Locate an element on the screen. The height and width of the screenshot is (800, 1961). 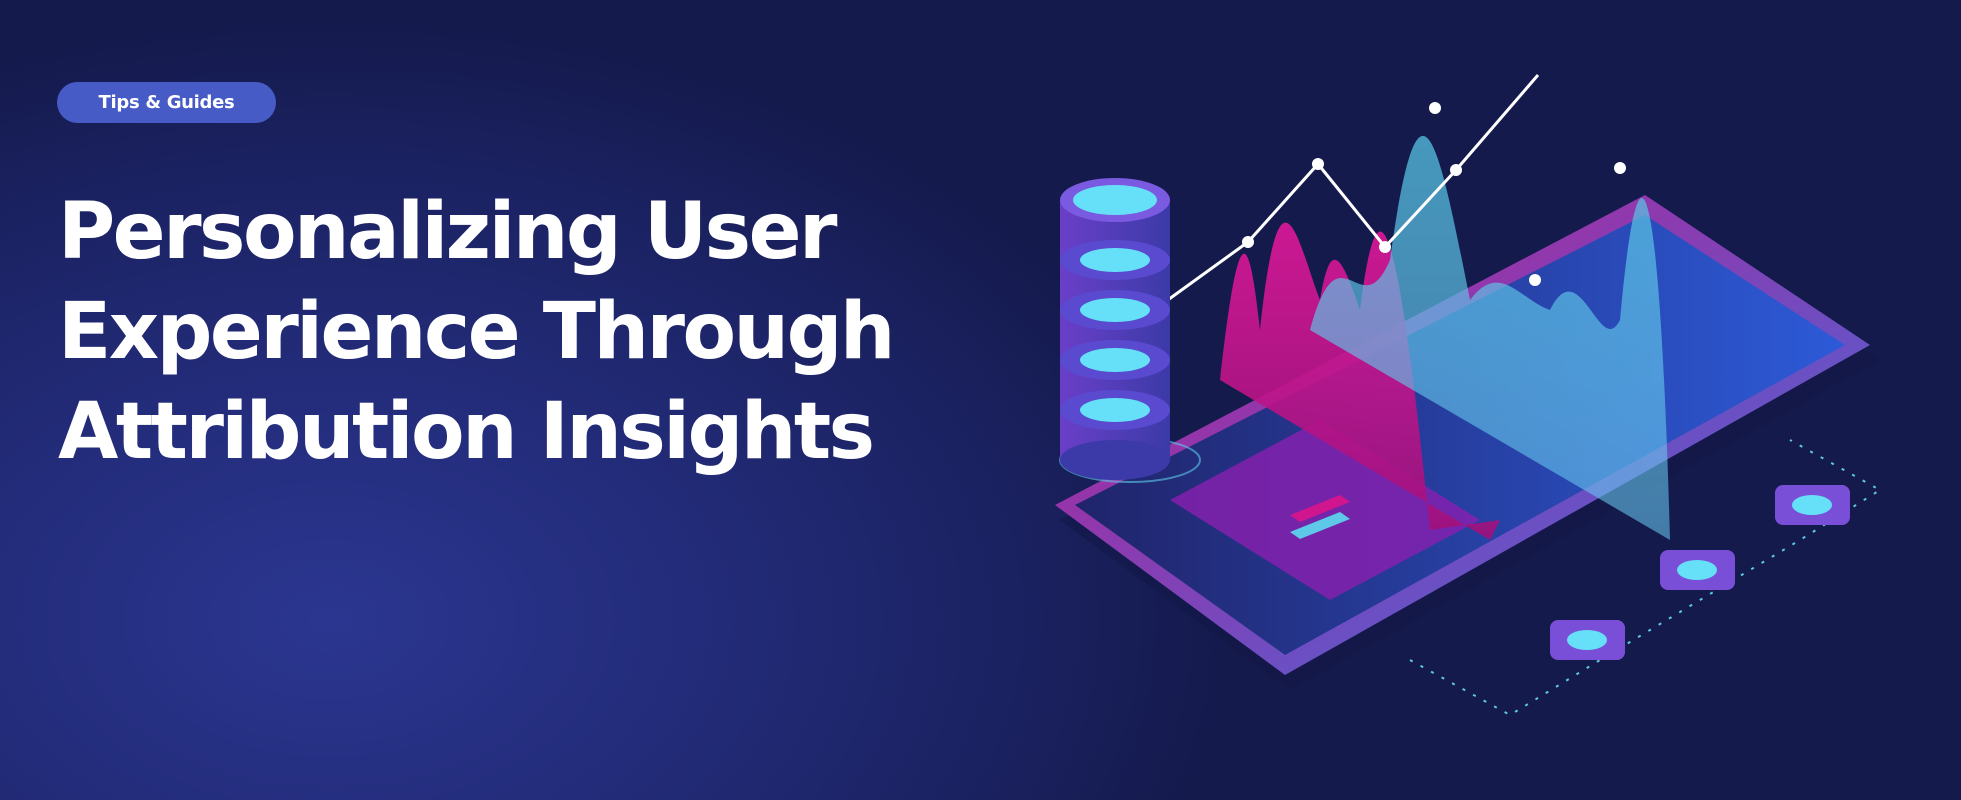
title-line: Experience Through is located at coordinates (476, 332).